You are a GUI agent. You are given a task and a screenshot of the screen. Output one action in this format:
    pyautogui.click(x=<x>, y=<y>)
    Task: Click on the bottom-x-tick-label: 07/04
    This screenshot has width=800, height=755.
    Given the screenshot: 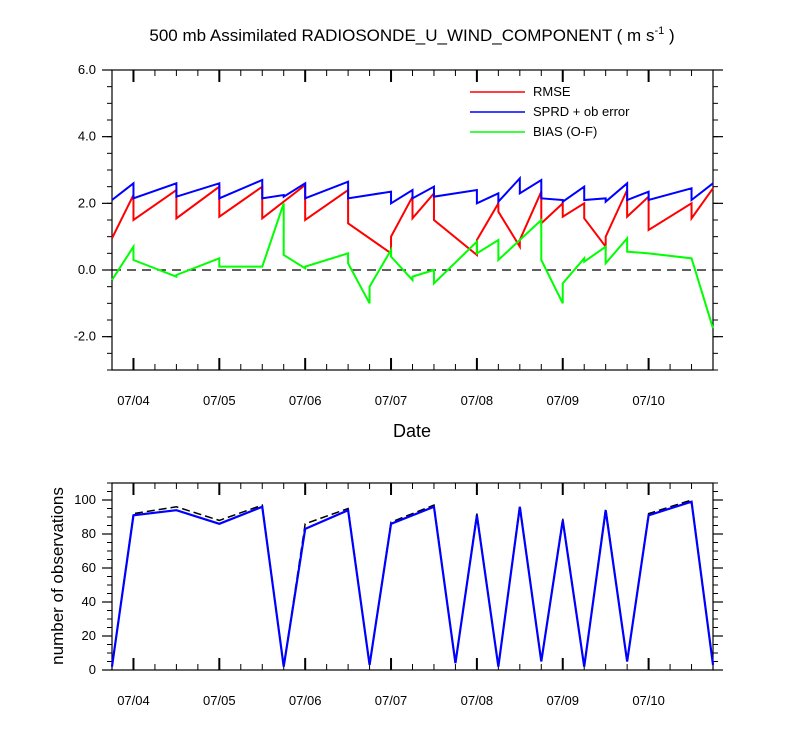 What is the action you would take?
    pyautogui.click(x=133, y=700)
    